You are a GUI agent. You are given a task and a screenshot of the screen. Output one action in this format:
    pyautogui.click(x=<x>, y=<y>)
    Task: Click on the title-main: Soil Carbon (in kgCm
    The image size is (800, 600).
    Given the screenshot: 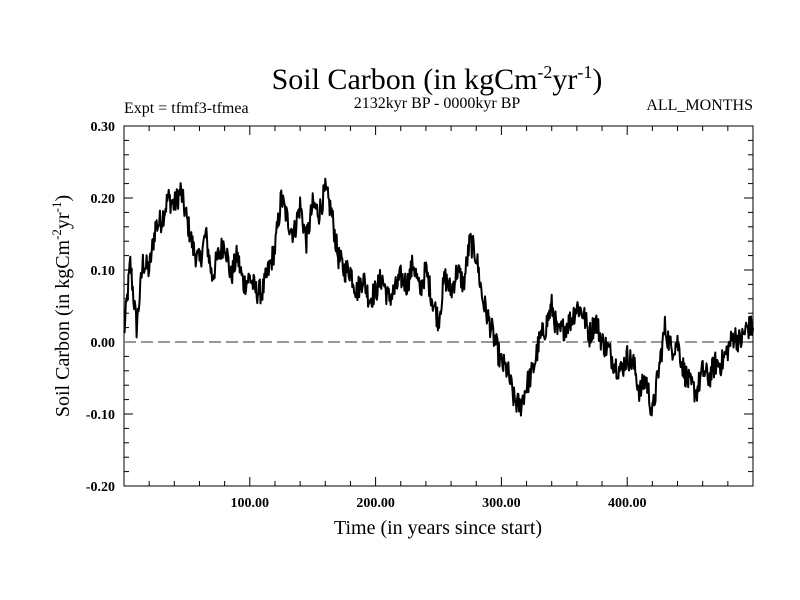 What is the action you would take?
    pyautogui.click(x=405, y=79)
    